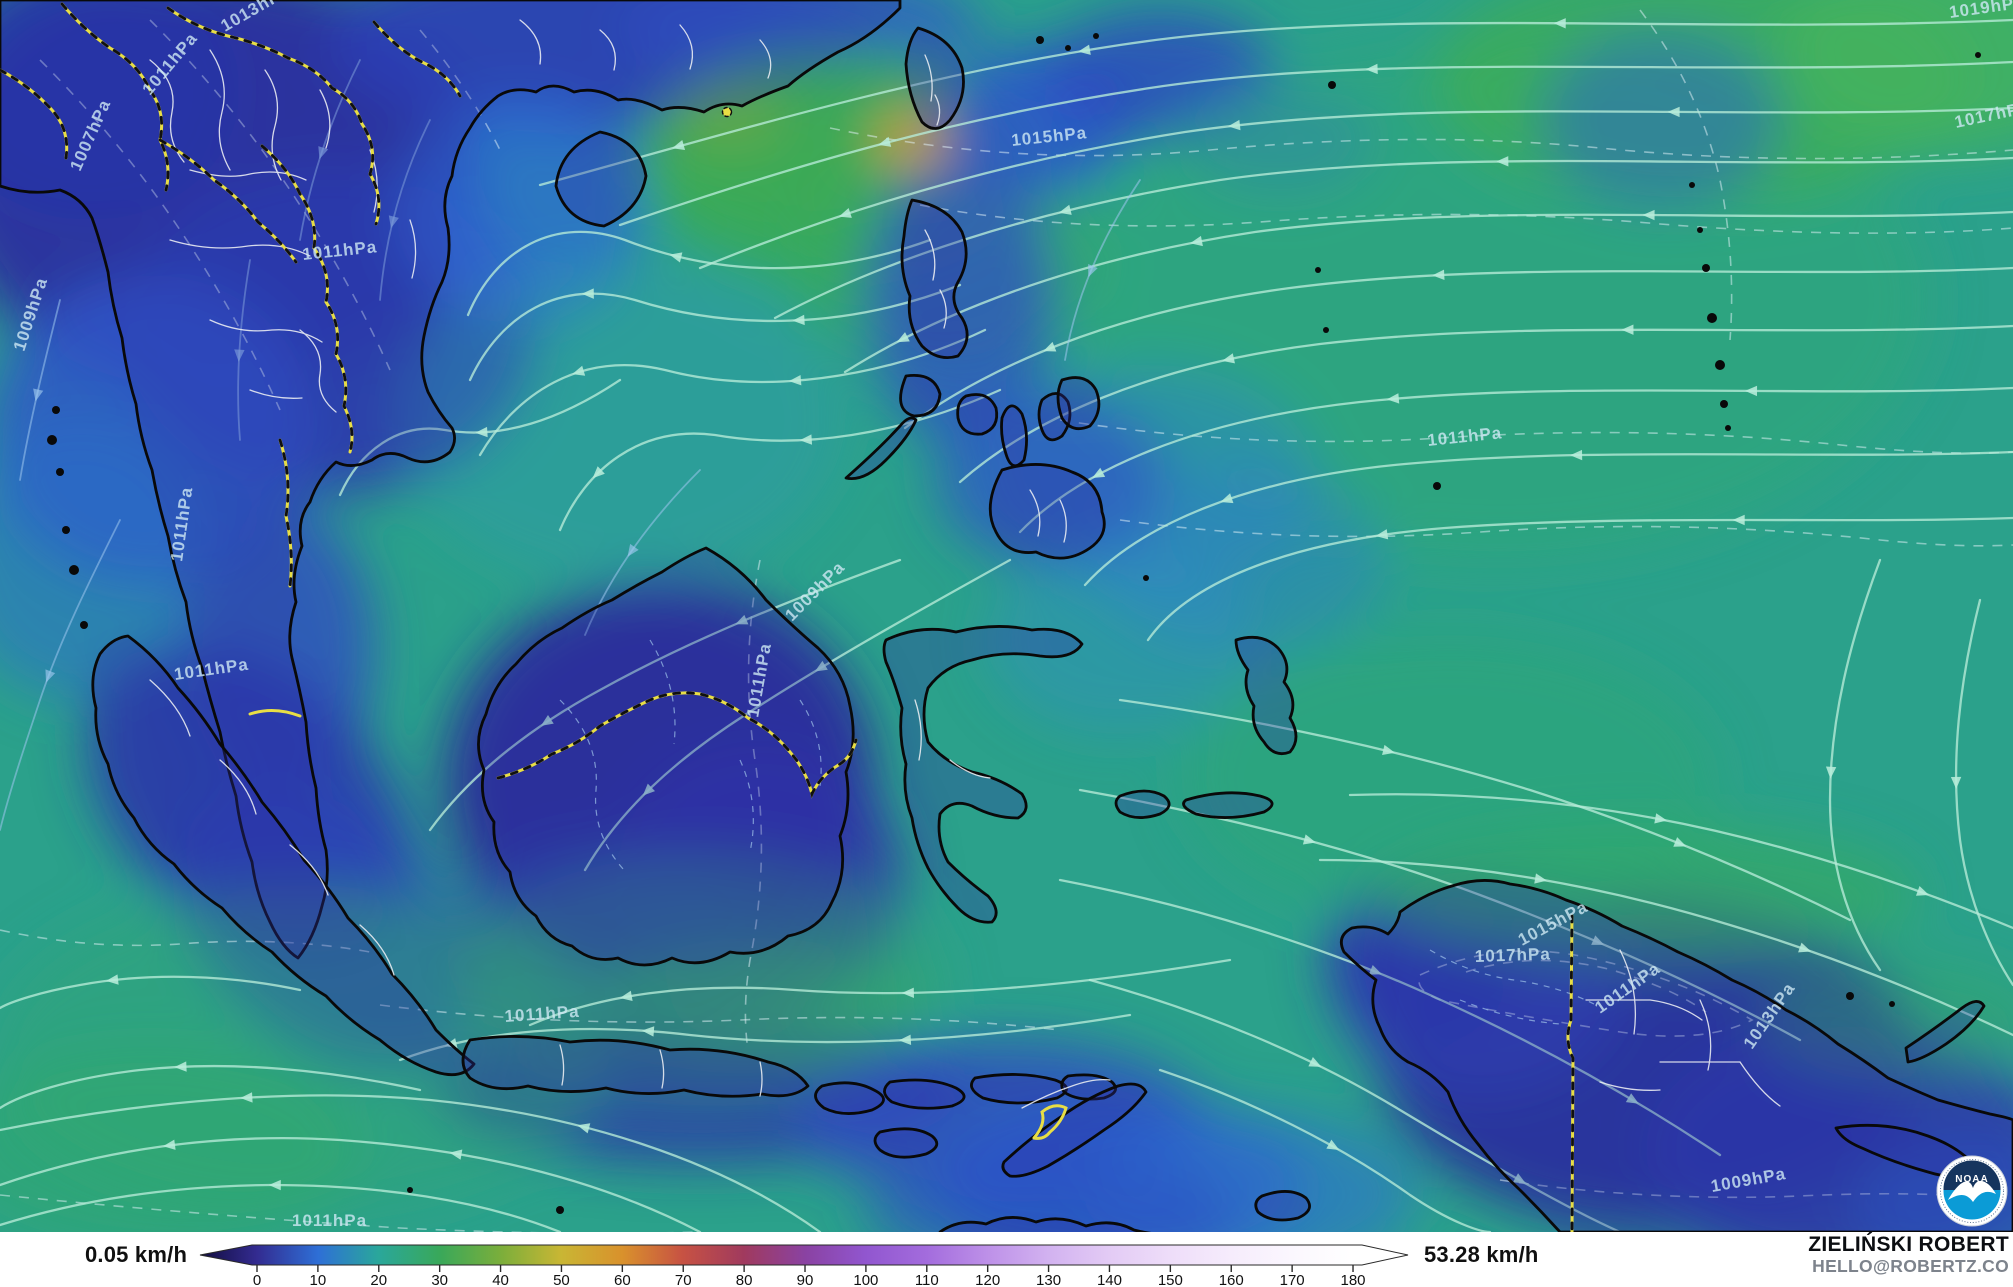 The width and height of the screenshot is (2013, 1287). I want to click on colorbar-body, so click(804, 1255).